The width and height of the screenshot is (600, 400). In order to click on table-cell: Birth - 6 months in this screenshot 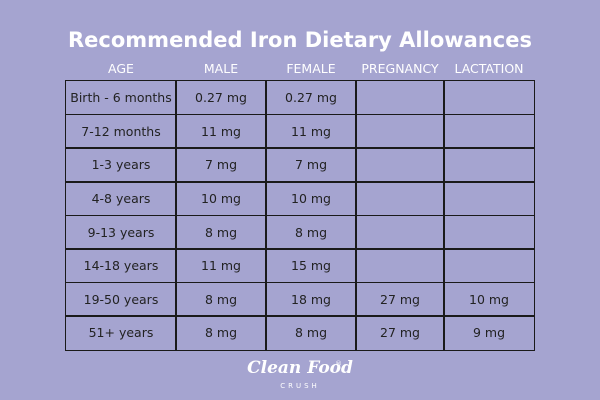, I will do `click(121, 98)`.